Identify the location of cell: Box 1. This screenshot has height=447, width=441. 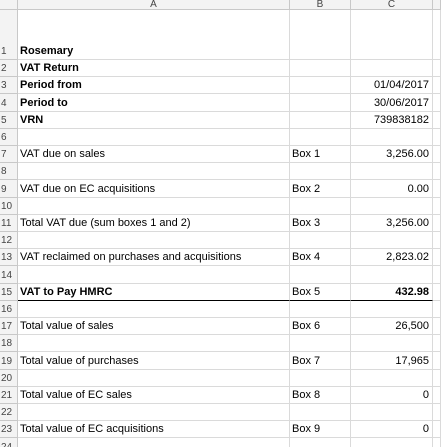
(320, 155).